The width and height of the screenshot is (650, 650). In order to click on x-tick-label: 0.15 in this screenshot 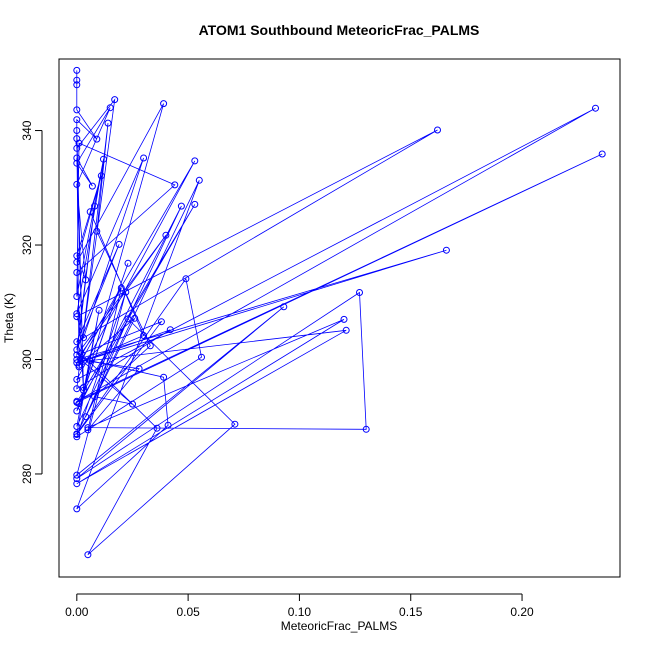, I will do `click(411, 612)`.